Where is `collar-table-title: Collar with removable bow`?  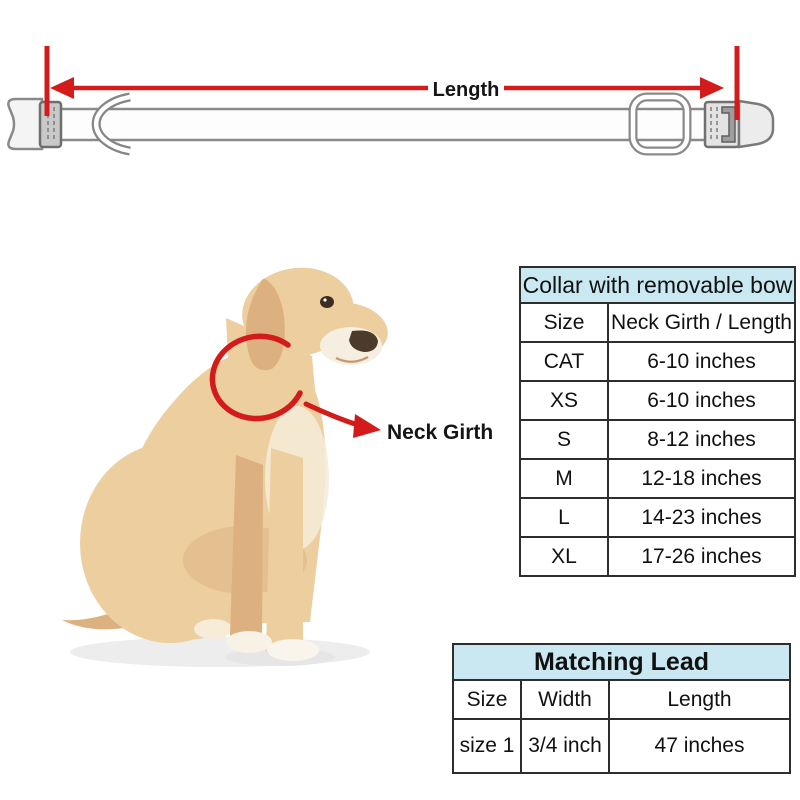
collar-table-title: Collar with removable bow is located at coordinates (657, 285).